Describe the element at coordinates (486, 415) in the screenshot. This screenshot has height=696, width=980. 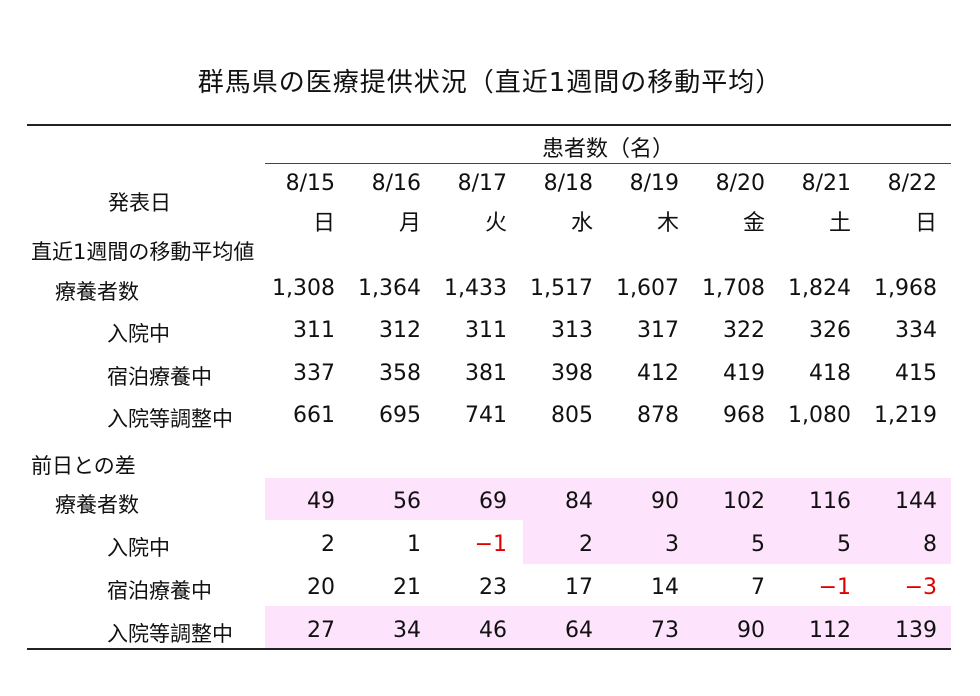
I see `table-cell: 741` at that location.